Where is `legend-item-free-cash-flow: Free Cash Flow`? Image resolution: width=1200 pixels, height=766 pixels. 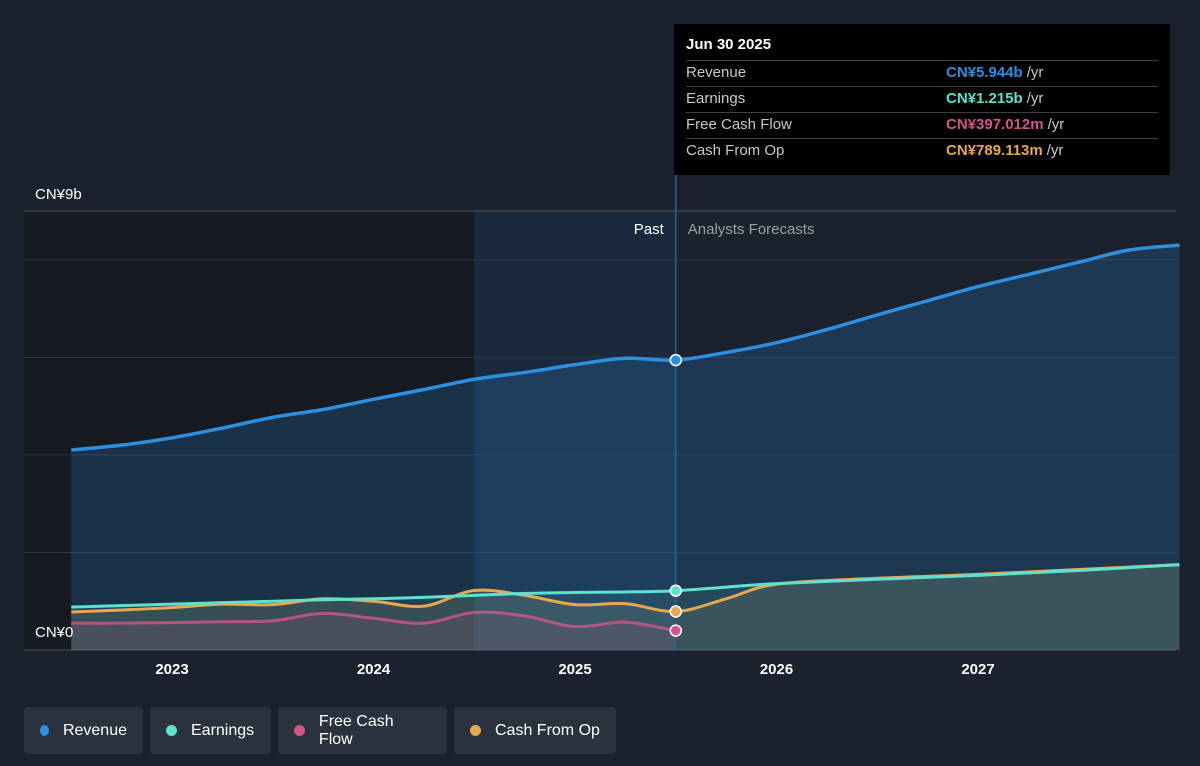
legend-item-free-cash-flow: Free Cash Flow is located at coordinates (362, 730).